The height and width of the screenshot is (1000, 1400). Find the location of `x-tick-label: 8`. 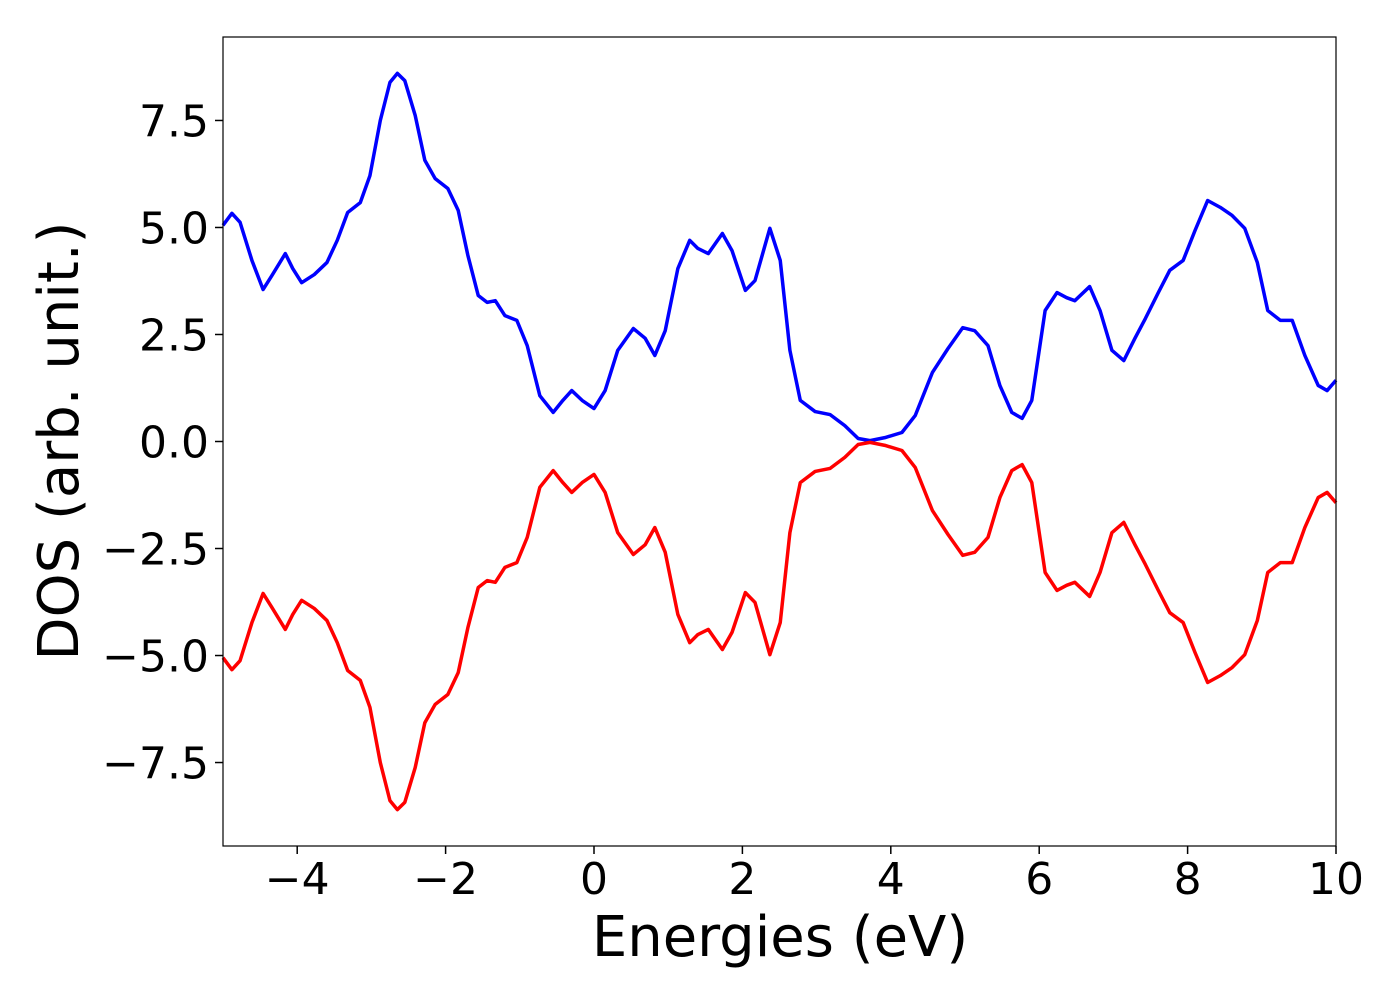

x-tick-label: 8 is located at coordinates (1188, 879).